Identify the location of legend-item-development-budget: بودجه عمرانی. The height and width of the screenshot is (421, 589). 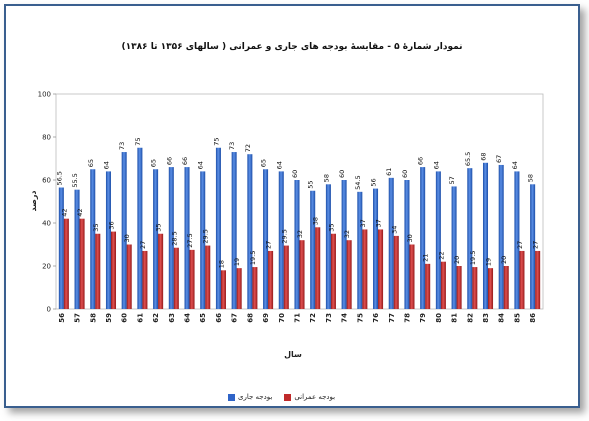
(309, 397).